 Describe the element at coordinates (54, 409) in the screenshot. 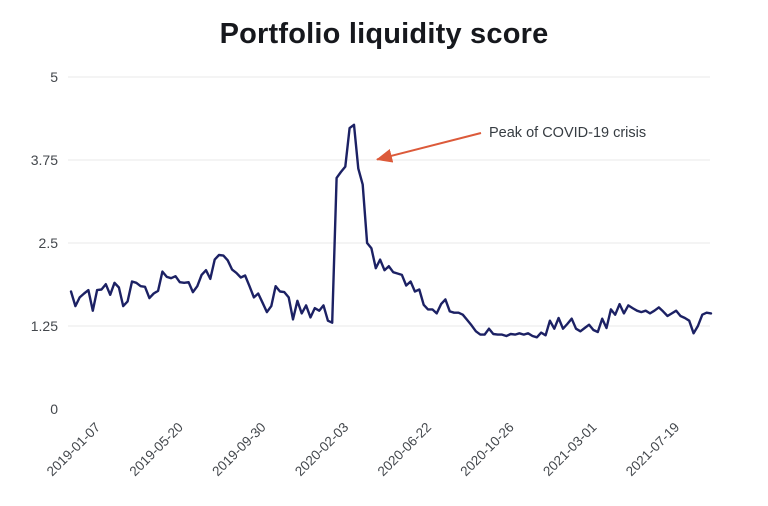

I see `y-axis-tick-label: 0` at that location.